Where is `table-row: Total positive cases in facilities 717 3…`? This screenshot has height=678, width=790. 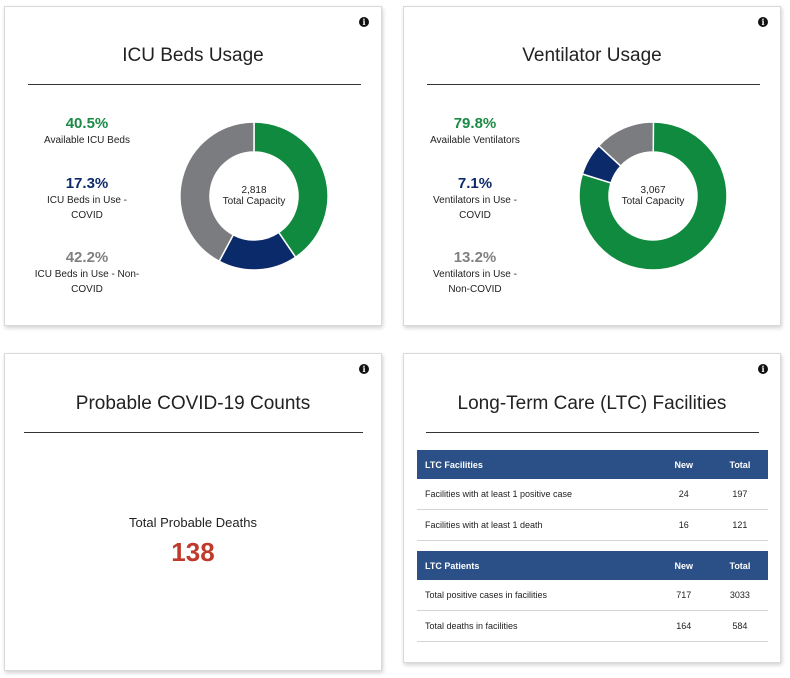 table-row: Total positive cases in facilities 717 3… is located at coordinates (592, 595).